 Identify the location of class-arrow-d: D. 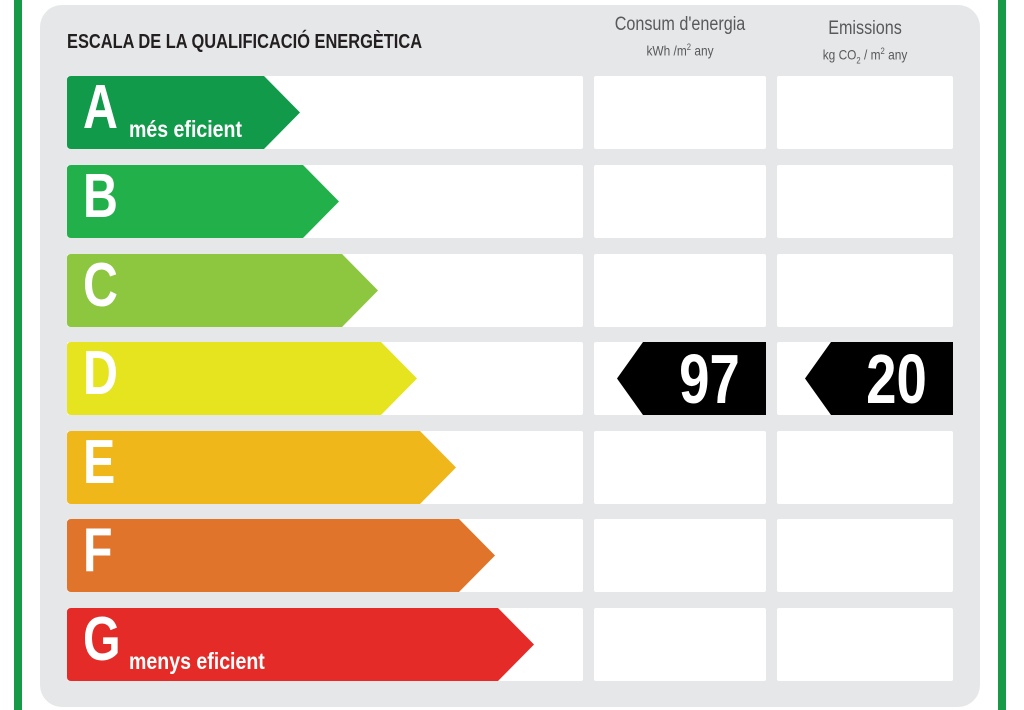
(242, 377).